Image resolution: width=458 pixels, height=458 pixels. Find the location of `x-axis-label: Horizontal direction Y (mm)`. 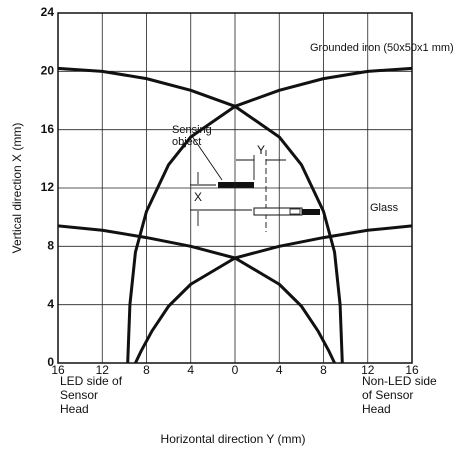

x-axis-label: Horizontal direction Y (mm) is located at coordinates (233, 439).